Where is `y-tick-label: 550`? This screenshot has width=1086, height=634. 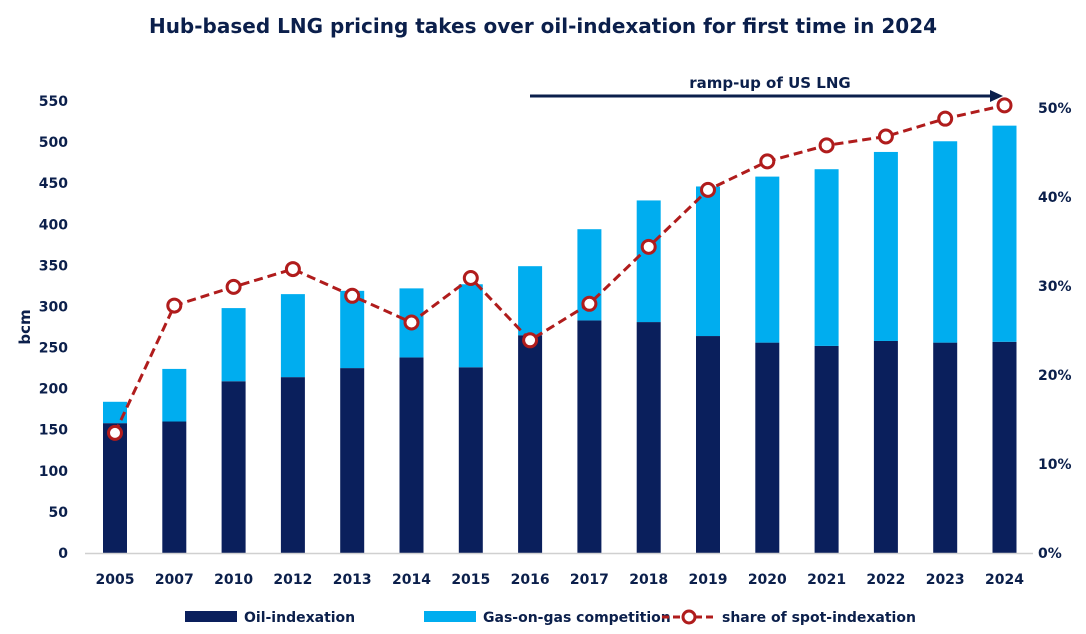 y-tick-label: 550 is located at coordinates (53, 102).